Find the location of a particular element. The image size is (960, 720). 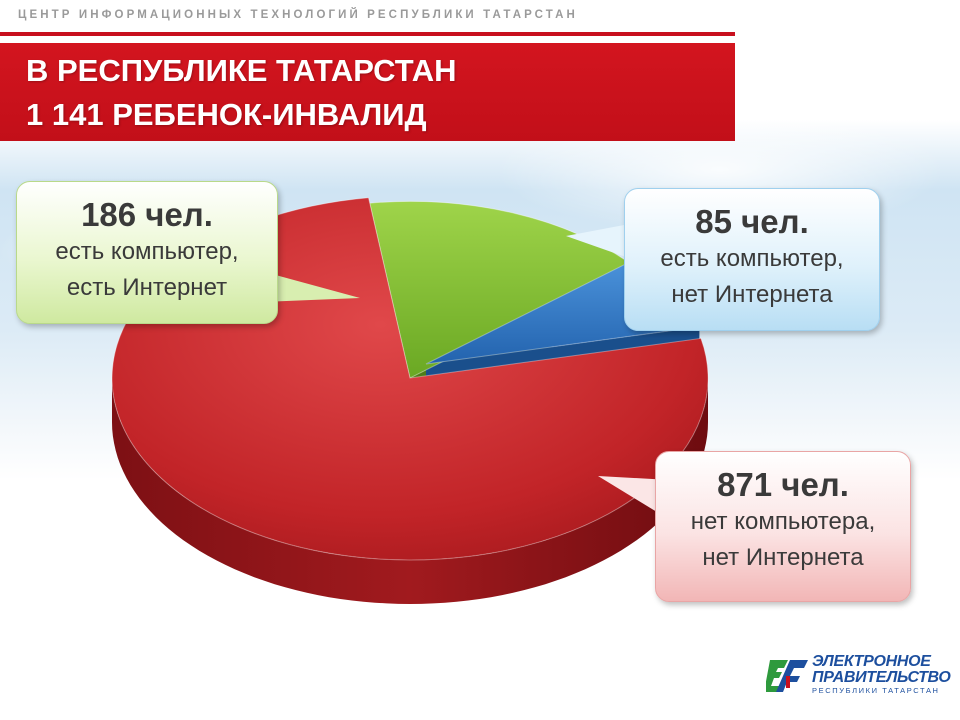

callout-value: 85 чел. is located at coordinates (752, 221).